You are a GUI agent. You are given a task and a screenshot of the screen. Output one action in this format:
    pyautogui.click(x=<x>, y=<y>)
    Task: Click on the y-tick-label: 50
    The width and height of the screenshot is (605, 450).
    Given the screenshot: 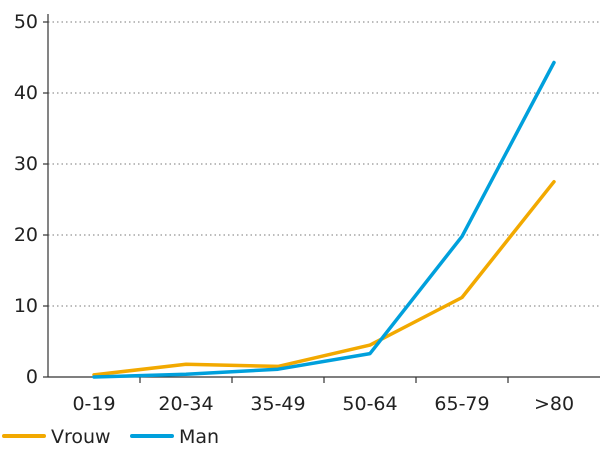 What is the action you would take?
    pyautogui.click(x=26, y=22)
    